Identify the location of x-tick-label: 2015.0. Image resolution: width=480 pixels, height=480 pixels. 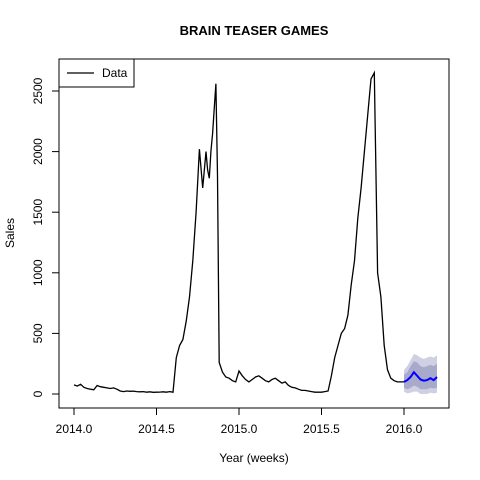
(239, 429).